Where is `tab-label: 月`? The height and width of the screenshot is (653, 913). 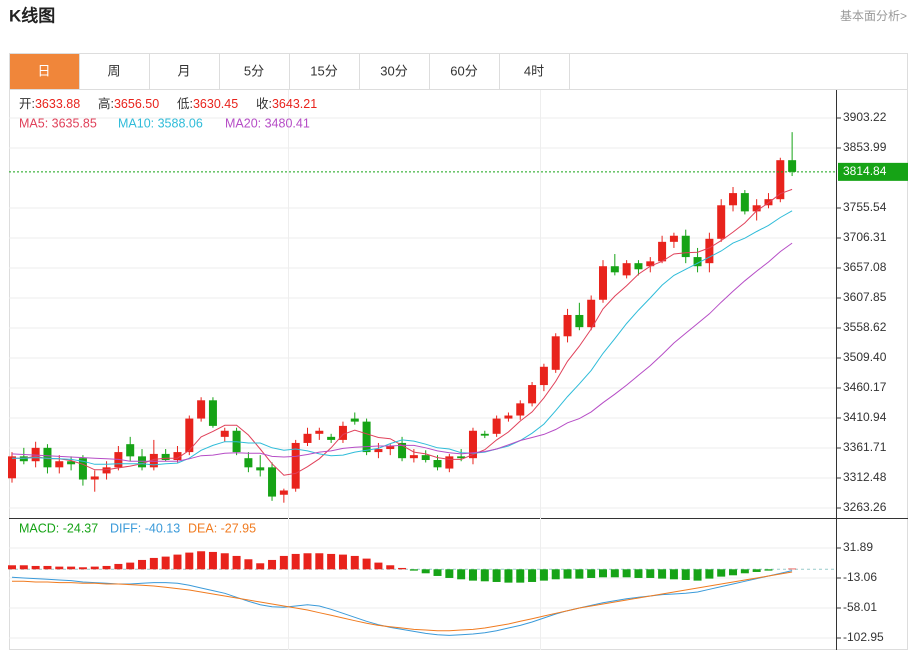
tab-label: 月 is located at coordinates (183, 70).